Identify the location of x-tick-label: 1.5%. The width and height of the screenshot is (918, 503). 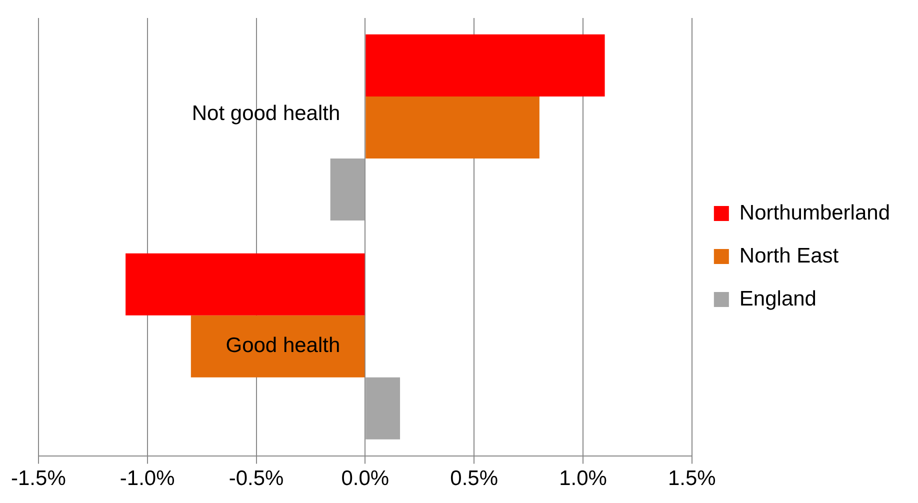
(692, 478).